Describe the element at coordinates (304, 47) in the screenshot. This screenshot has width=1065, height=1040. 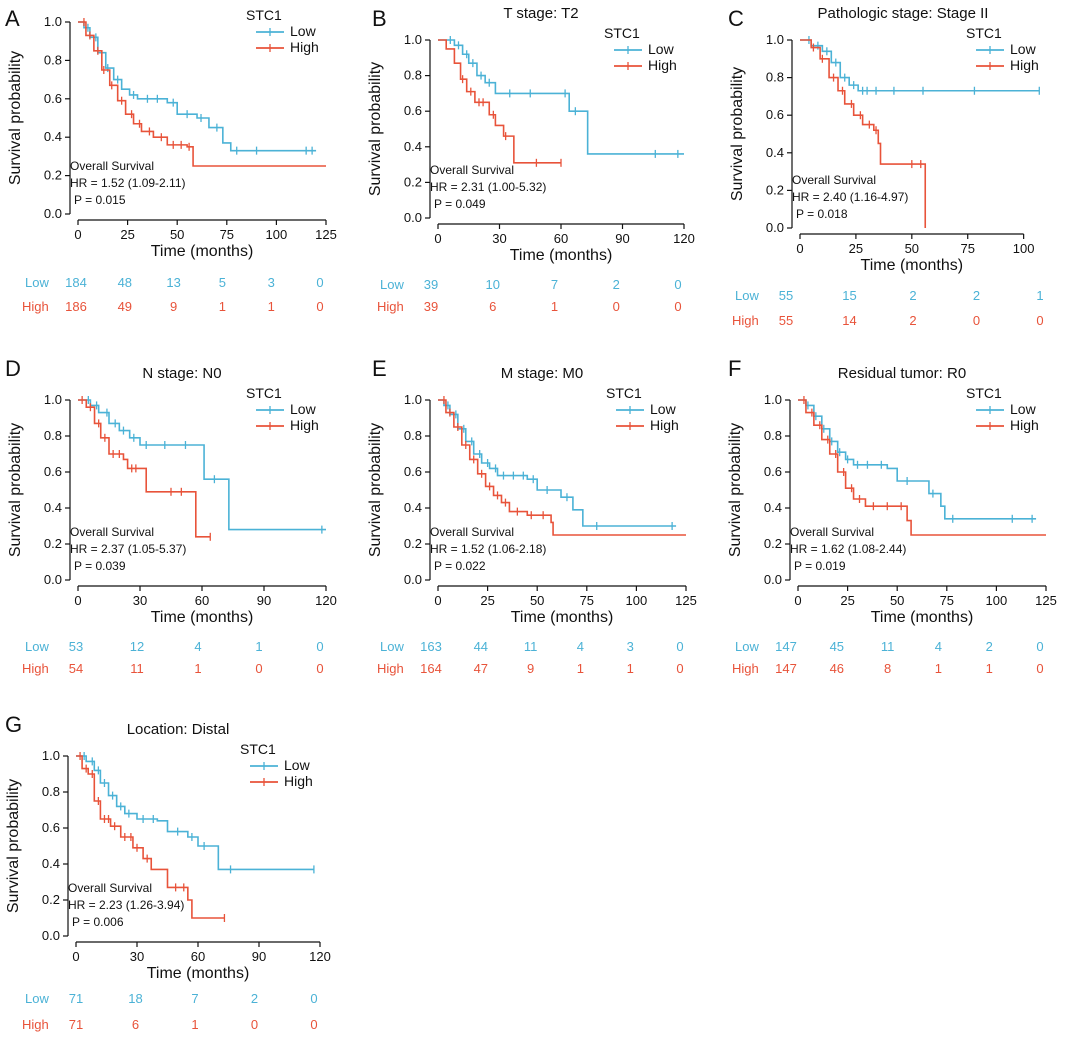
I see `legend-label-high: High` at that location.